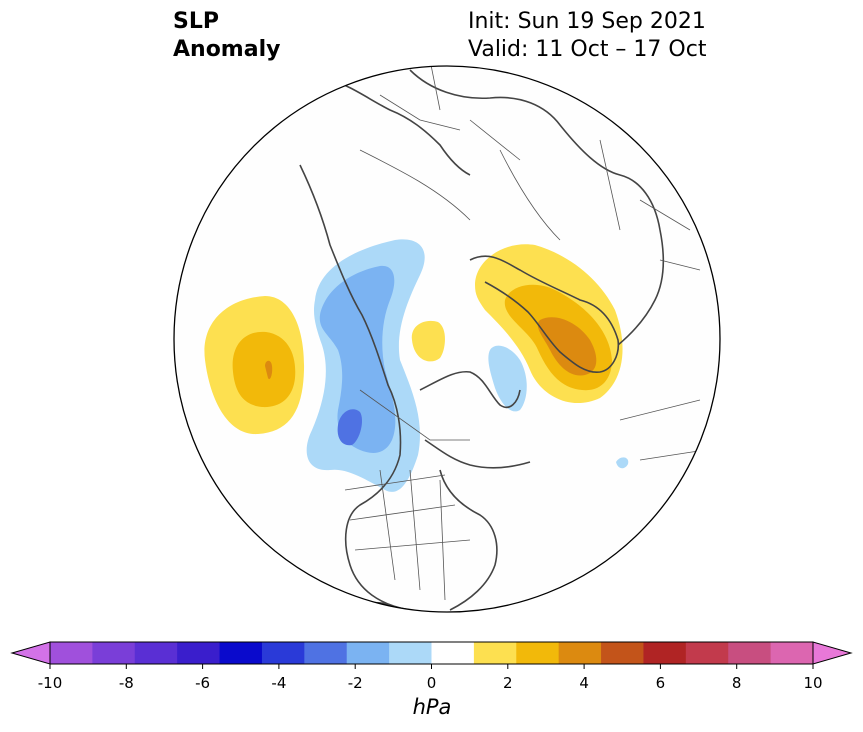 The height and width of the screenshot is (732, 863). I want to click on colorbar-tick-label: -2, so click(355, 683).